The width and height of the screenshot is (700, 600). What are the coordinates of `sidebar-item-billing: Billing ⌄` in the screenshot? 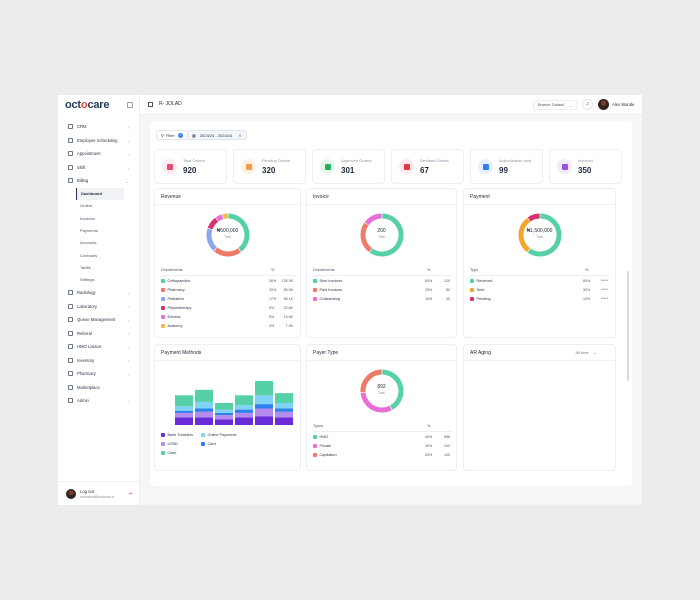 It's located at (99, 181).